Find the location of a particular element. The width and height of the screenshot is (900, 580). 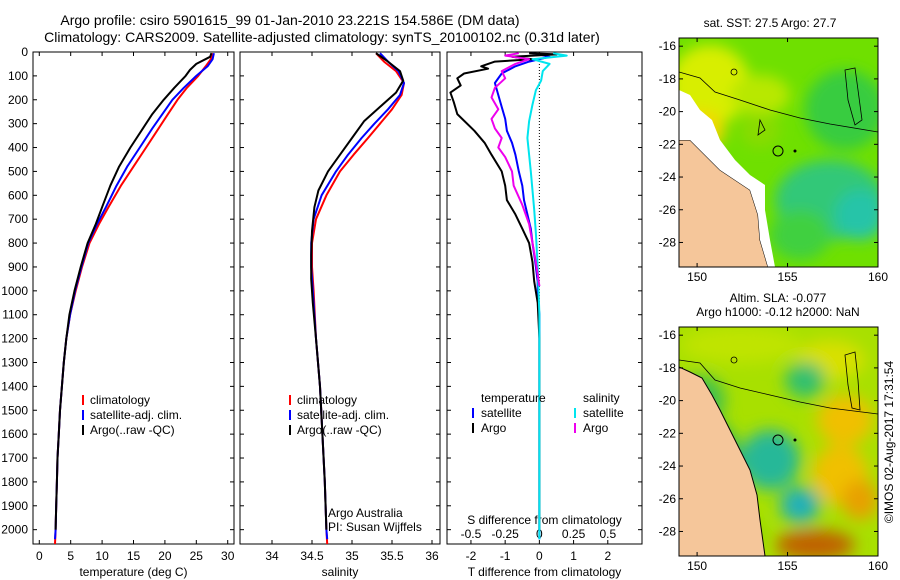

x-tick-label: 10 is located at coordinates (102, 556).